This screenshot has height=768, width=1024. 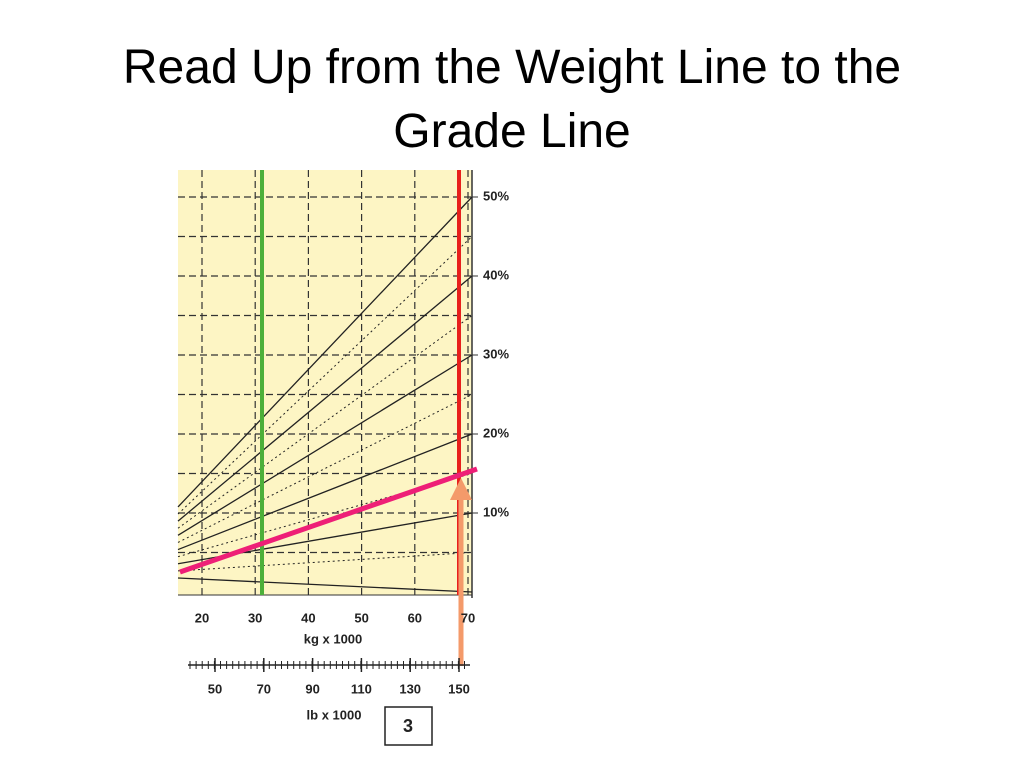 I want to click on grade-tick-label: 30%, so click(x=496, y=353).